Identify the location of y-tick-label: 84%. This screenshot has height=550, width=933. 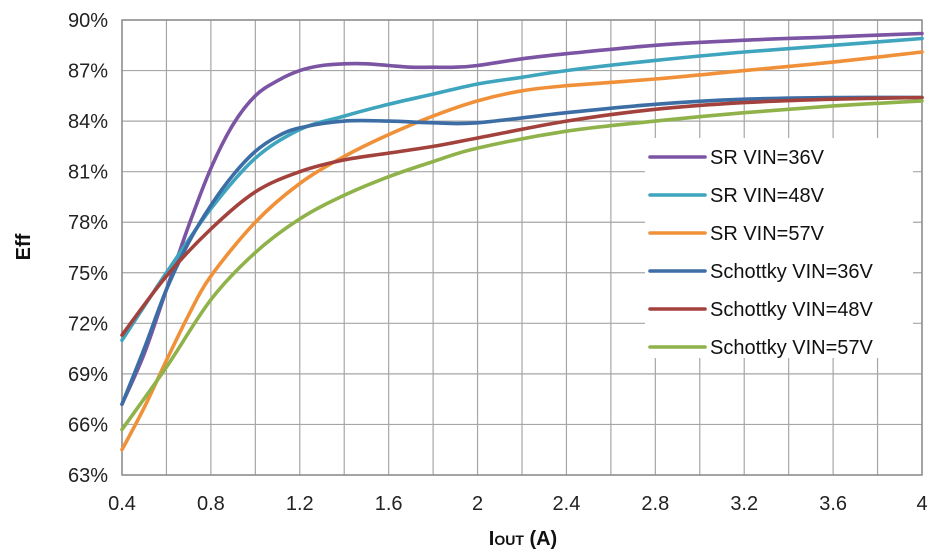
(88, 122).